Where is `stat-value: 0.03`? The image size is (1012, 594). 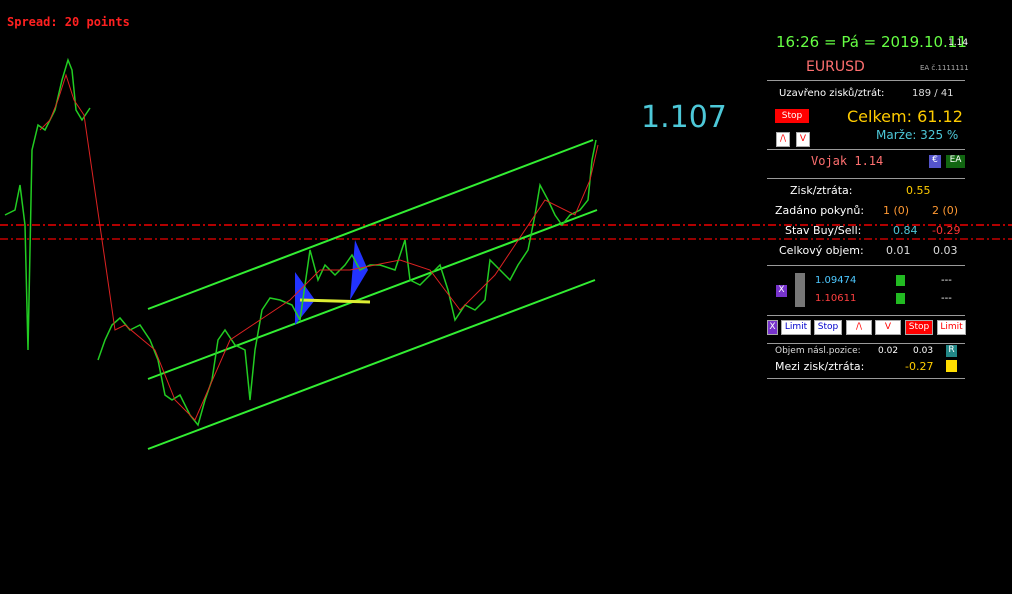
stat-value: 0.03 is located at coordinates (945, 250).